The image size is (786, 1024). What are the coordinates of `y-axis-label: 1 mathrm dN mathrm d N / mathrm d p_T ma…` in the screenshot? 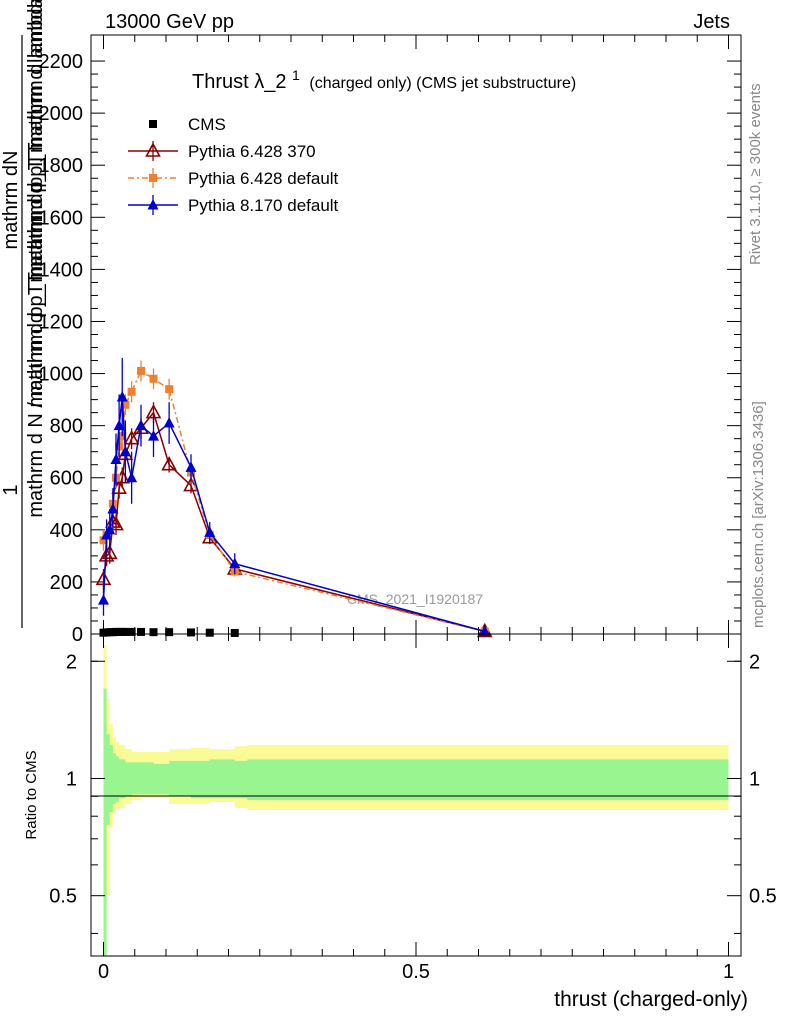 It's located at (23, 314).